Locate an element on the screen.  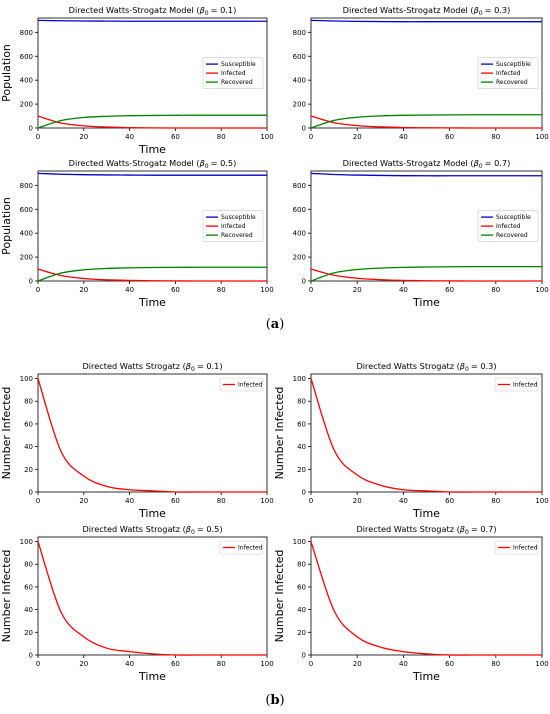
y-tick-label: 60 is located at coordinates (28, 587).